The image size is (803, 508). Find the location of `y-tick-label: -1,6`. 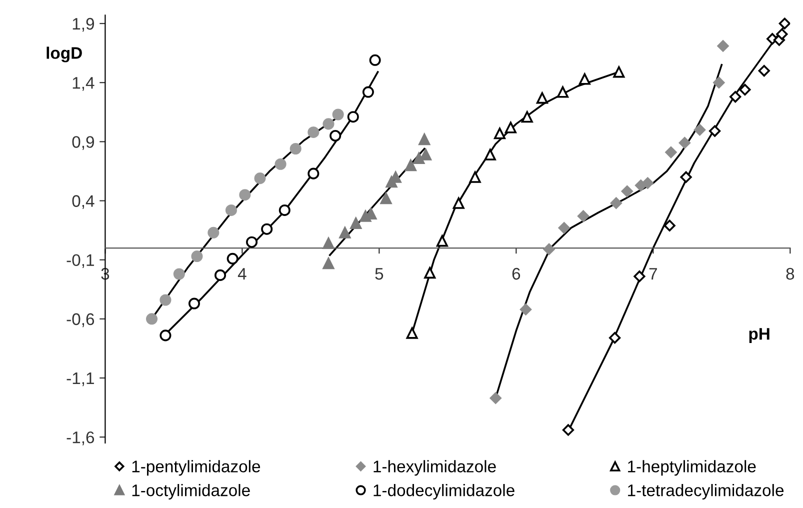

y-tick-label: -1,6 is located at coordinates (80, 438).